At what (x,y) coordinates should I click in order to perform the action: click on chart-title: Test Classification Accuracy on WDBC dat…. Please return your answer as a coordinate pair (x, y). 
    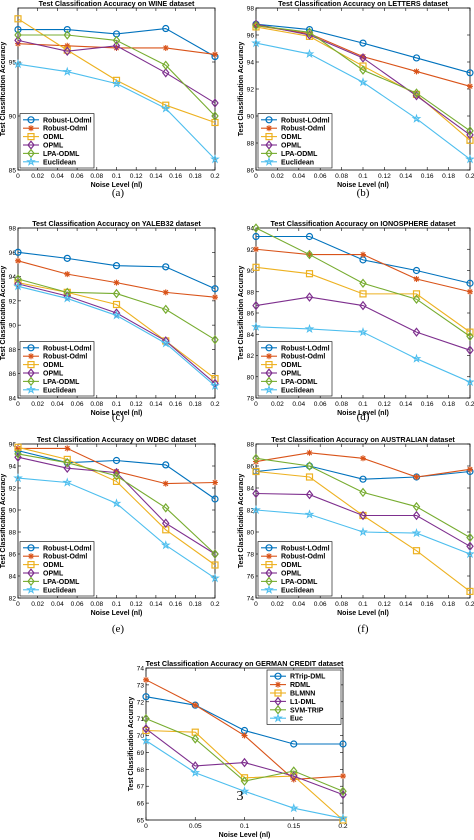
    Looking at the image, I should click on (117, 439).